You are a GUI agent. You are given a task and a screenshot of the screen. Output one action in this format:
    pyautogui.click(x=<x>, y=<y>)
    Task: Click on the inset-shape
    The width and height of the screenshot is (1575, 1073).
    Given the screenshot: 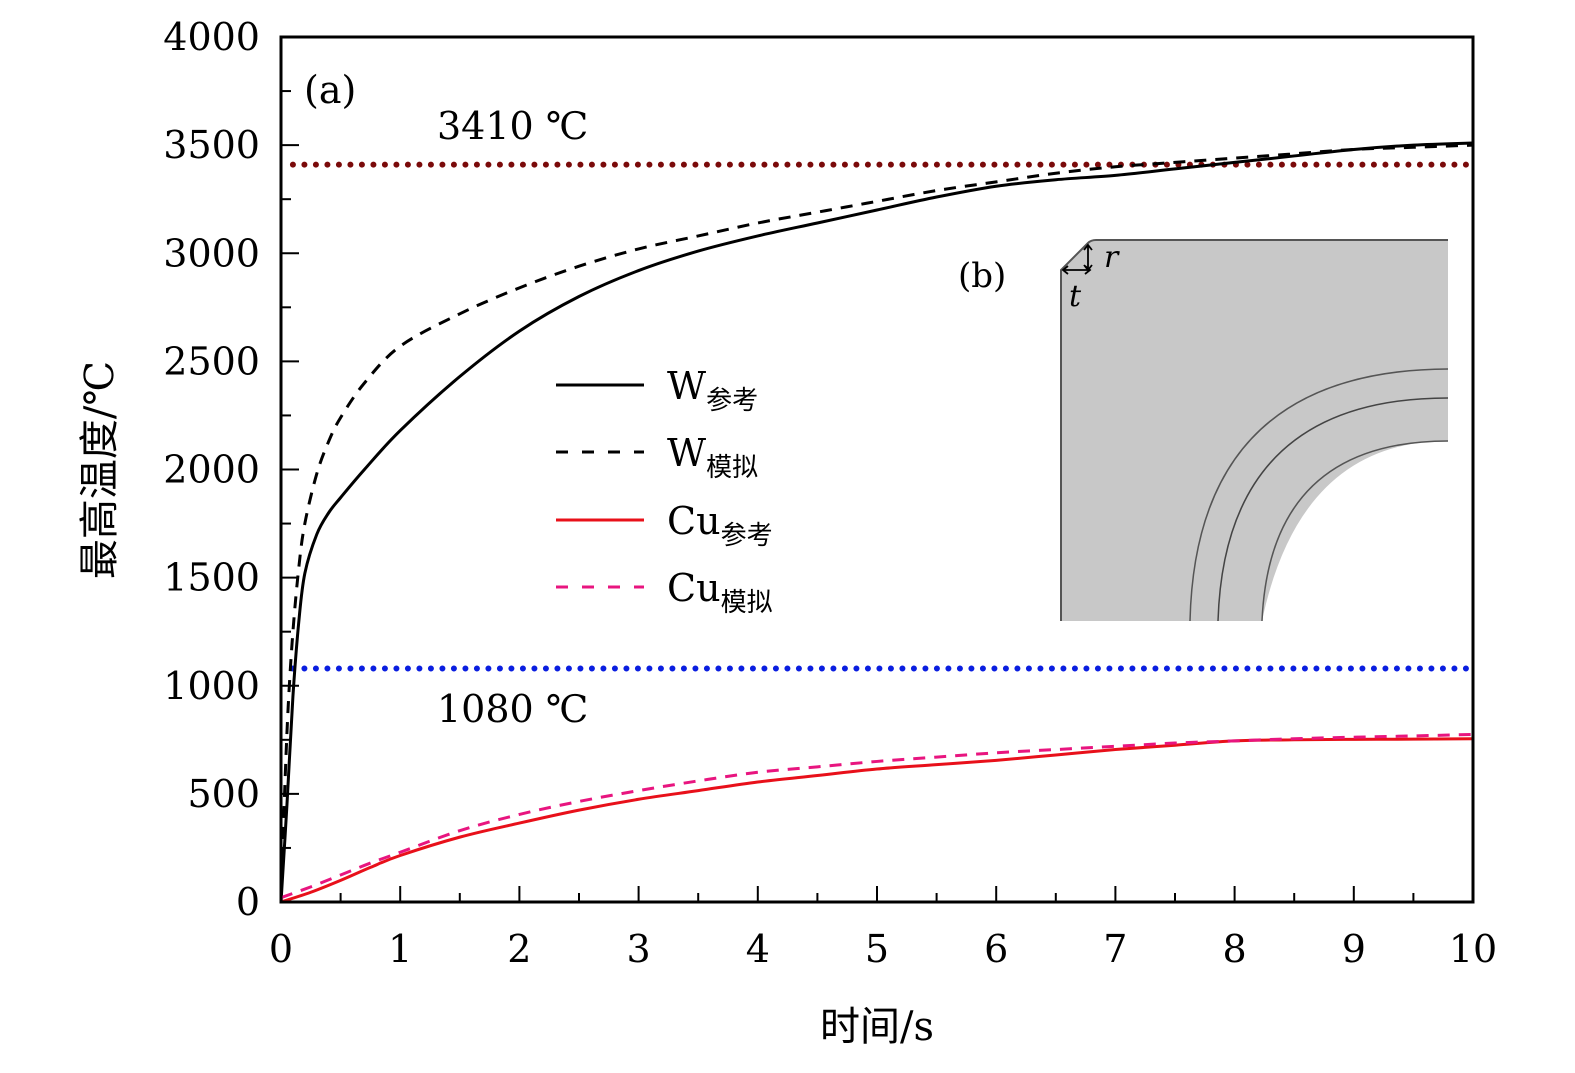 What is the action you would take?
    pyautogui.click(x=1254, y=430)
    